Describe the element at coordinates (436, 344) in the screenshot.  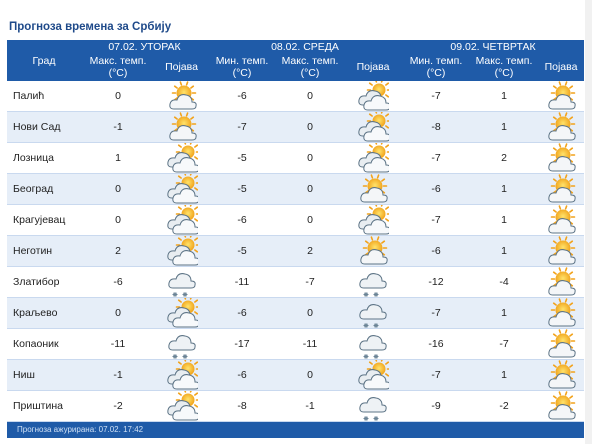
I see `d3-min-temp: -16` at that location.